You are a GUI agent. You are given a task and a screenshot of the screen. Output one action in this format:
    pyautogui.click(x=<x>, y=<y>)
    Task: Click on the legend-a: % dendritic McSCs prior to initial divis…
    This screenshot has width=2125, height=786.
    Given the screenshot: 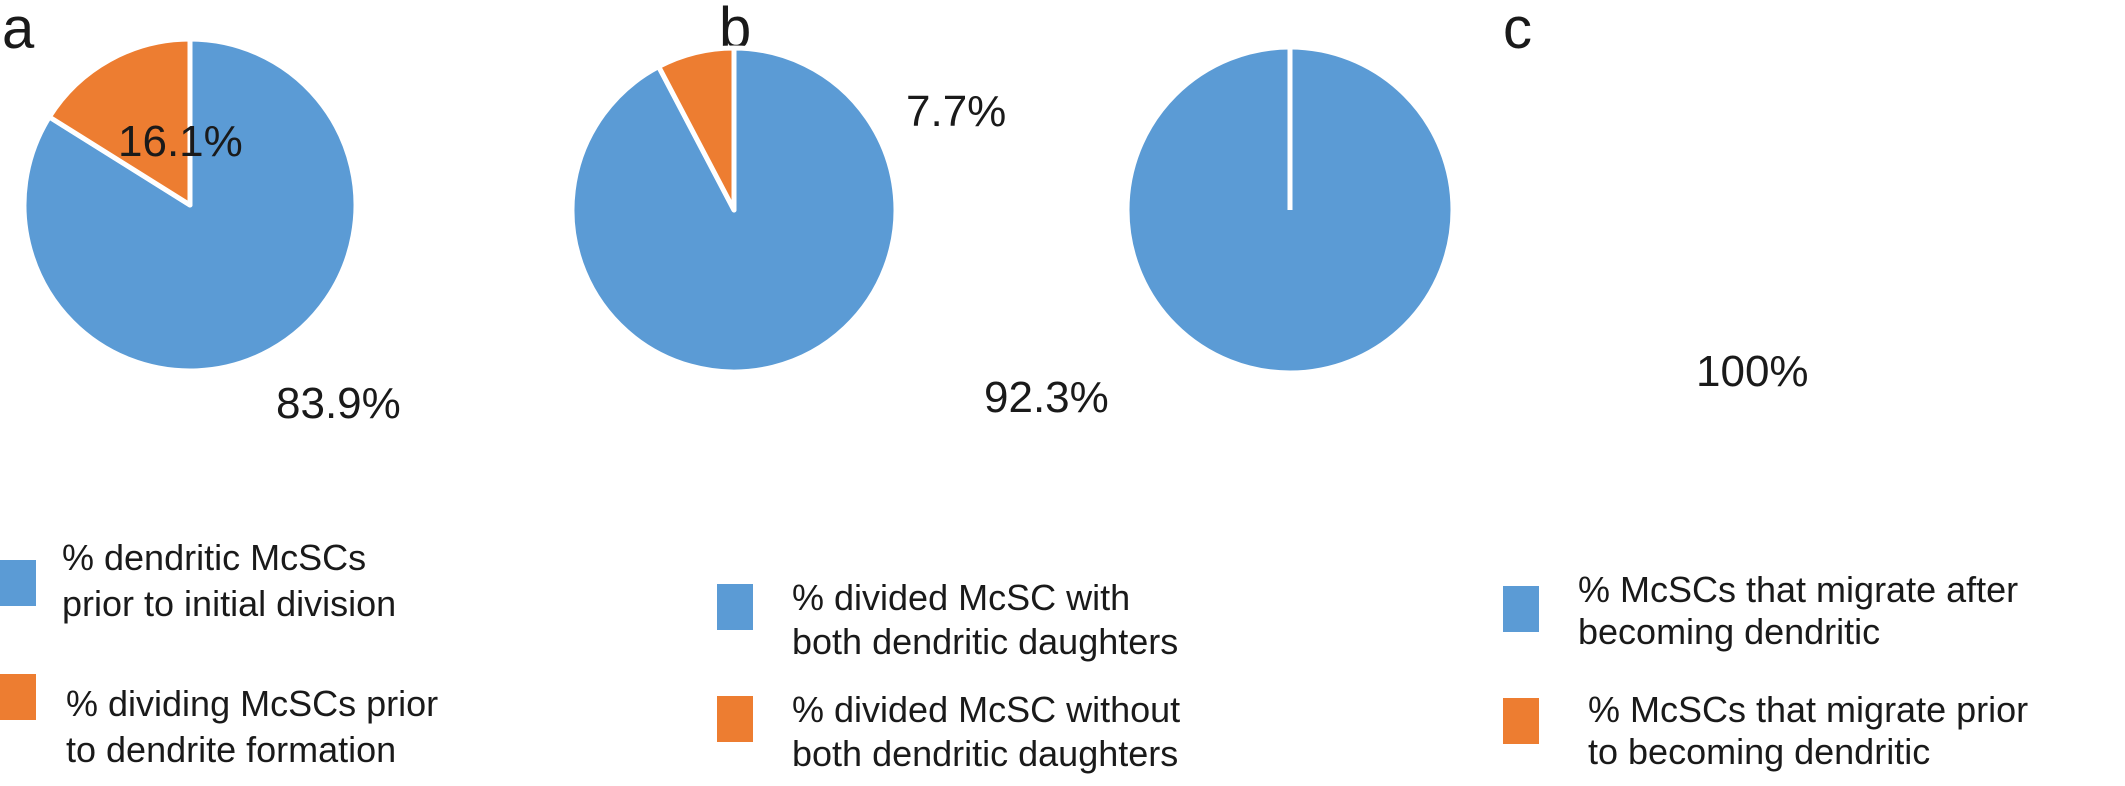 What is the action you would take?
    pyautogui.click(x=224, y=653)
    